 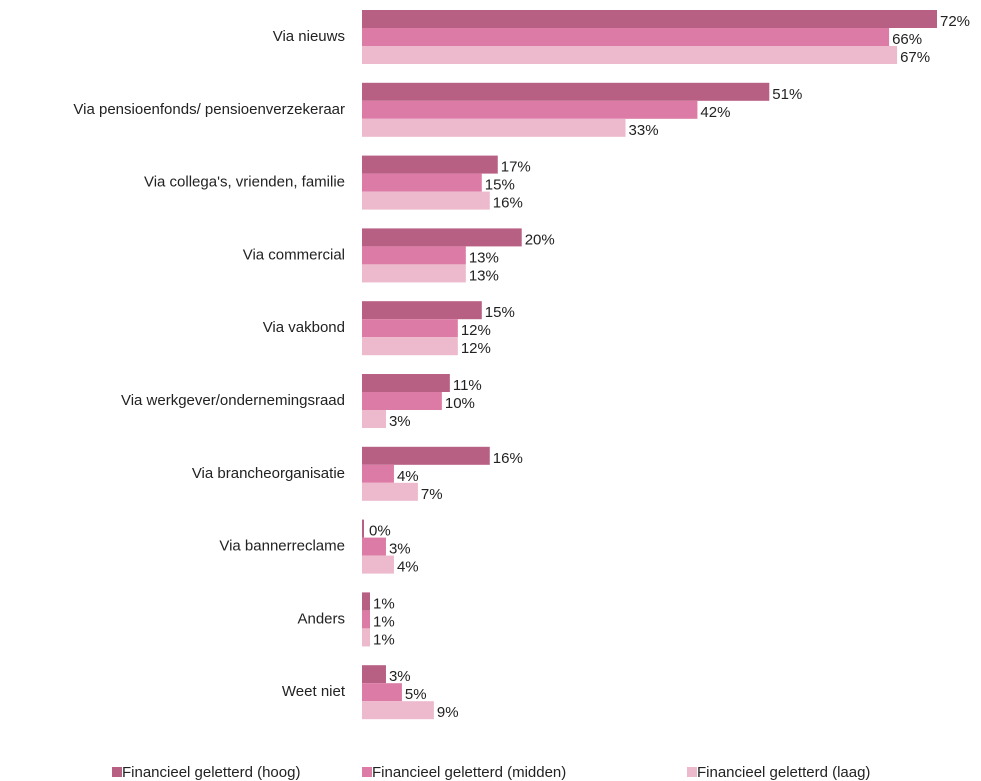 What do you see at coordinates (469, 772) in the screenshot?
I see `legend-label: Financieel geletterd (midden)` at bounding box center [469, 772].